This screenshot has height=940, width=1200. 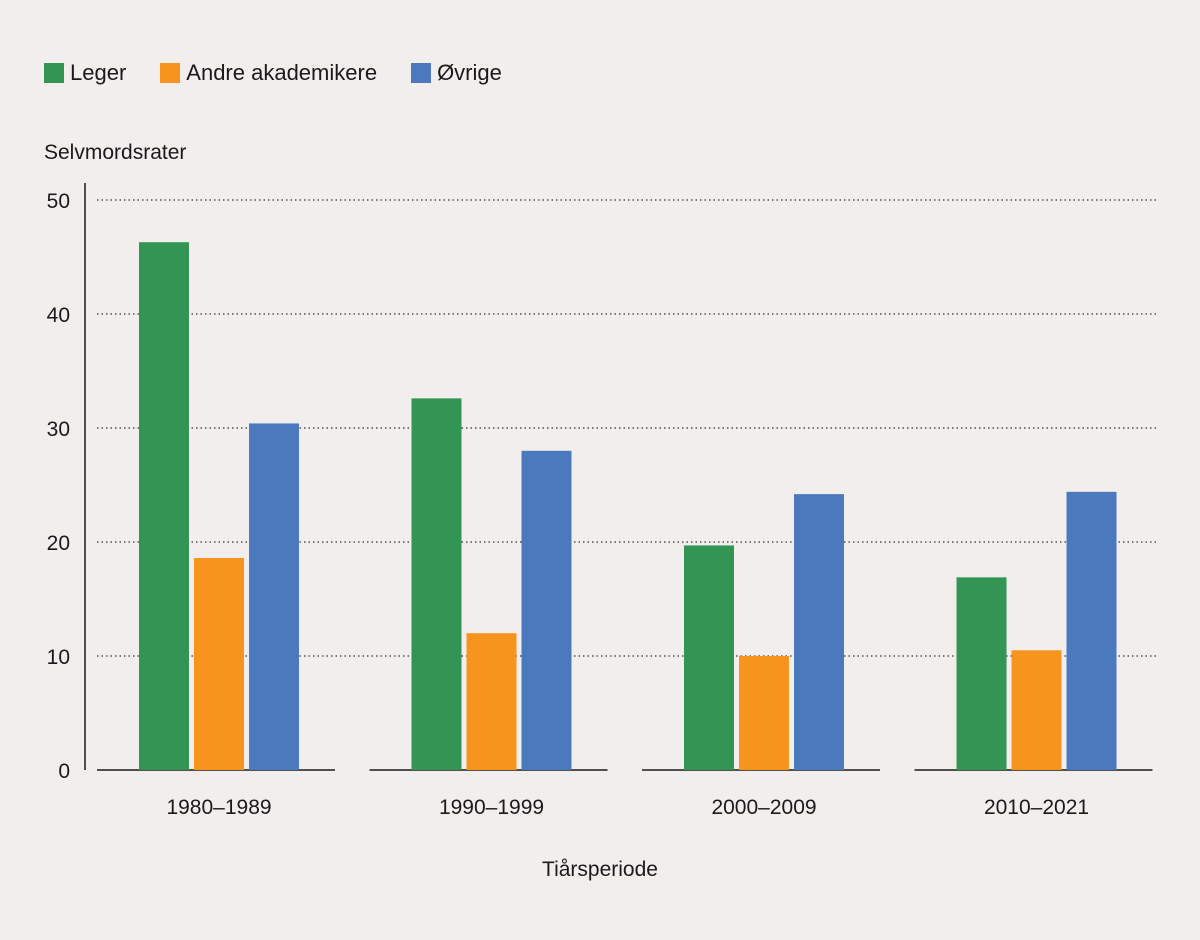 I want to click on y-tick-label: 40, so click(x=58, y=315).